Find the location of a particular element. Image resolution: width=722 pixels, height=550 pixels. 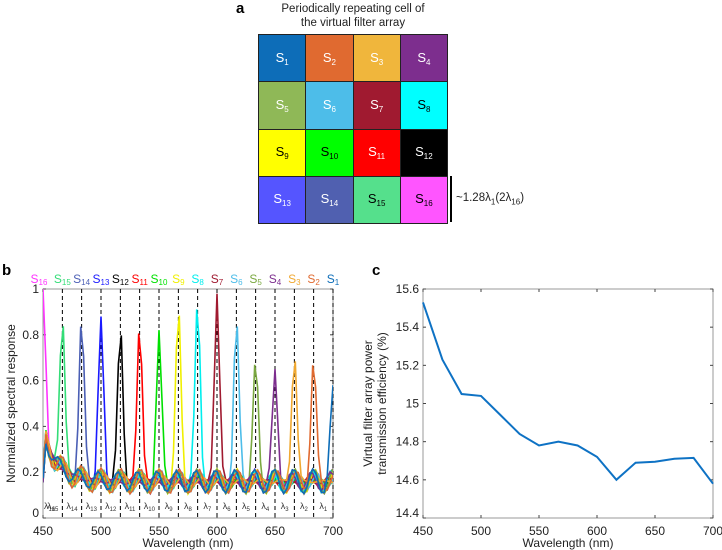

lambda-label: λ12 is located at coordinates (111, 507).